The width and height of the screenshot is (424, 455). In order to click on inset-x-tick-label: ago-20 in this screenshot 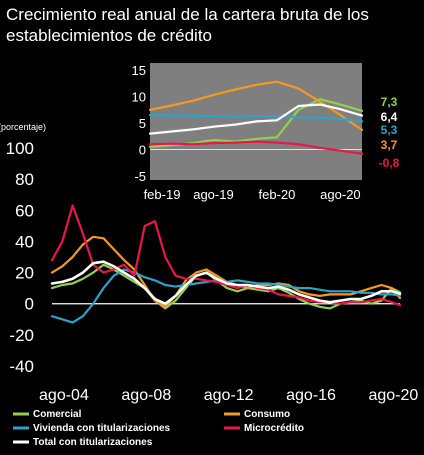, I will do `click(340, 194)`.